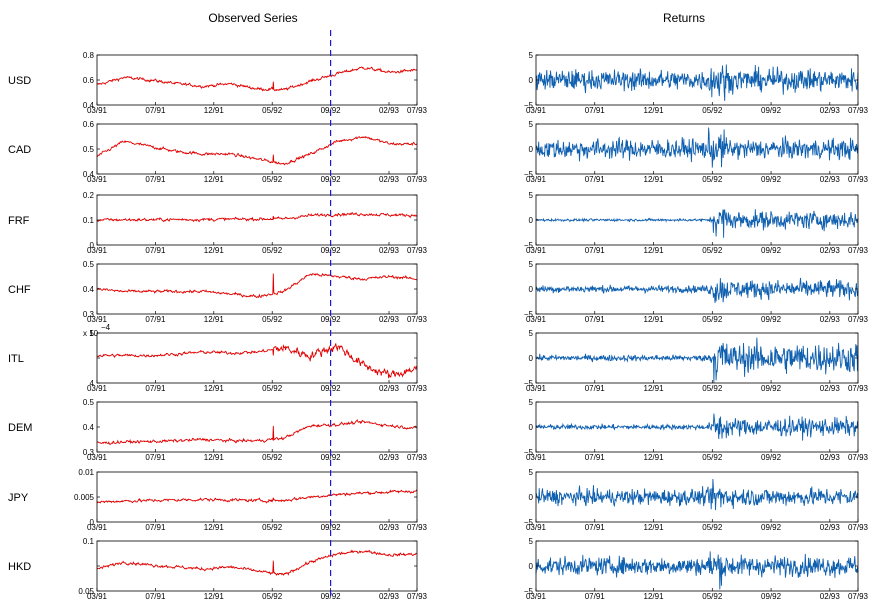 This screenshot has height=607, width=869. Describe the element at coordinates (89, 402) in the screenshot. I see `y-tick-label: 0.5` at that location.